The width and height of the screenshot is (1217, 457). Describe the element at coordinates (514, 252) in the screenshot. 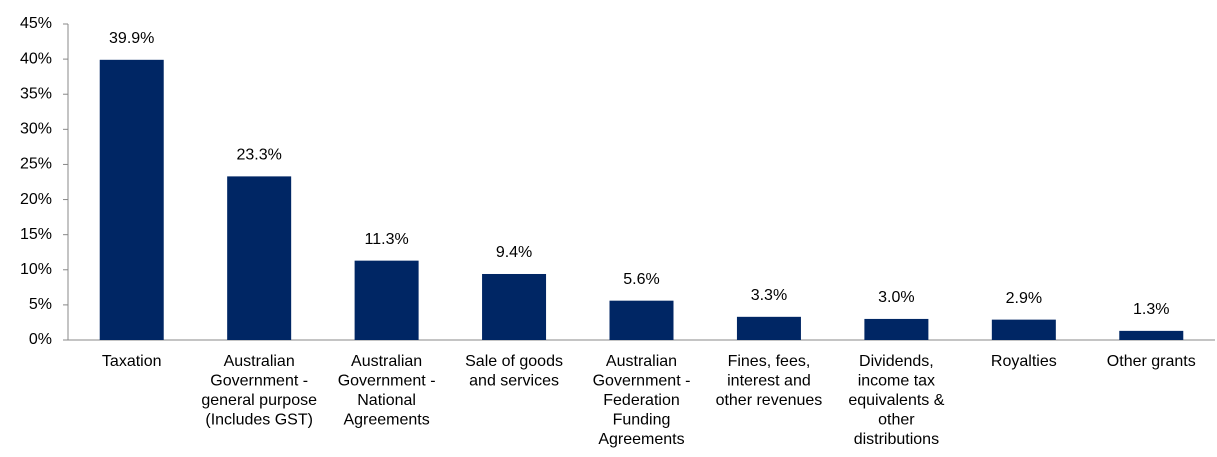

I see `data-label: 9.4%` at that location.